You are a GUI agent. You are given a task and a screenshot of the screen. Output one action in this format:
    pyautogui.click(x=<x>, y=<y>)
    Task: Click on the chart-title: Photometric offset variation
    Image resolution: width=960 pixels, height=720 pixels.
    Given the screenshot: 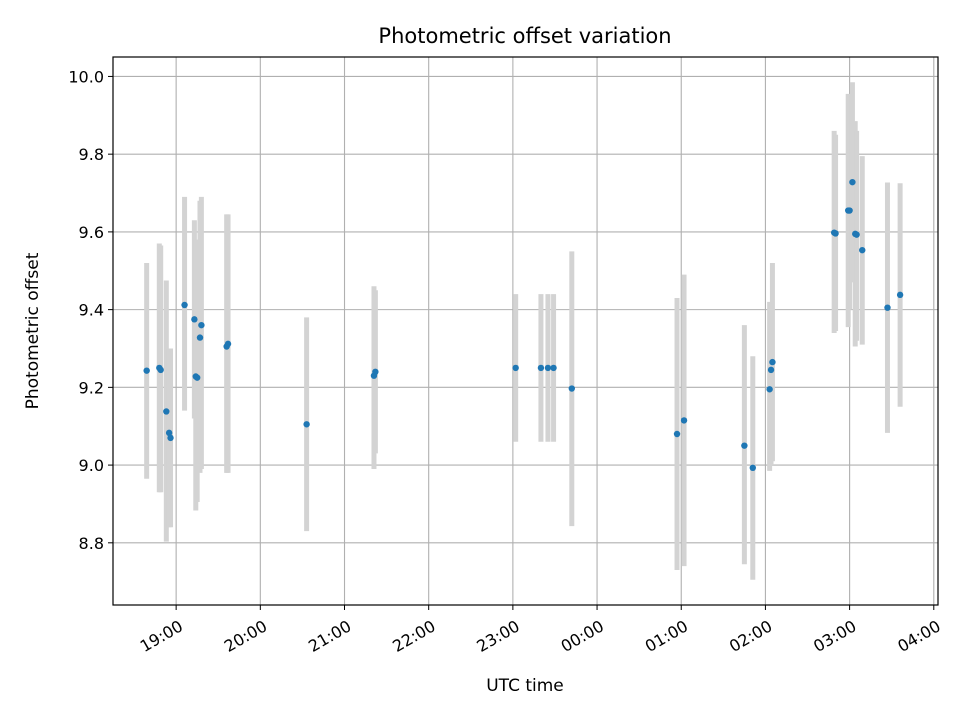 What is the action you would take?
    pyautogui.click(x=524, y=36)
    